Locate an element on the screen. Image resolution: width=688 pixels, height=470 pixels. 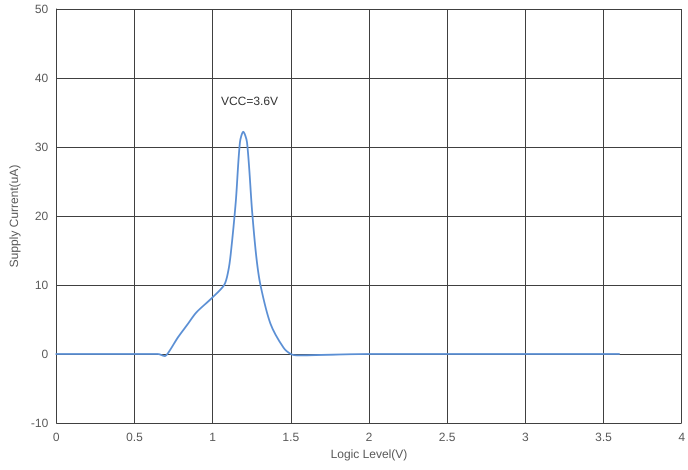
y-tick-label: 20 is located at coordinates (41, 216).